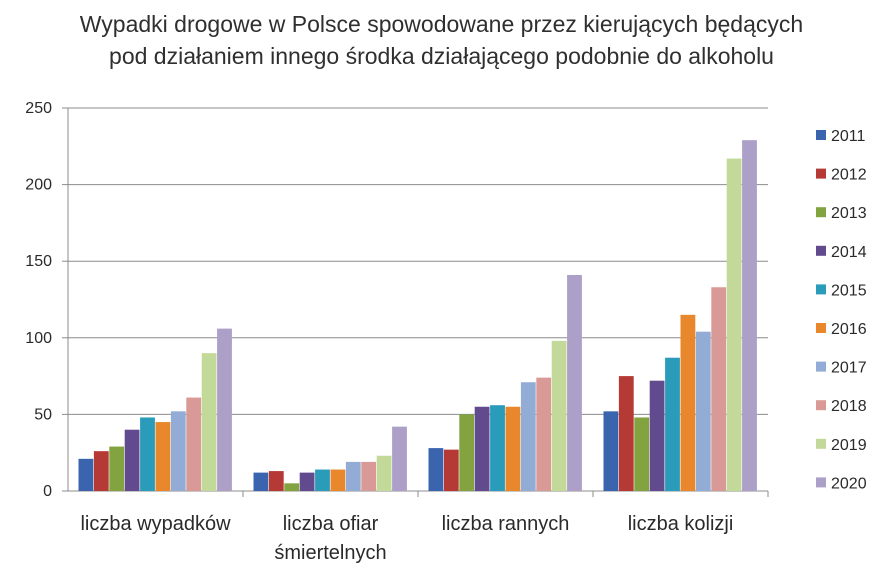  Describe the element at coordinates (38, 338) in the screenshot. I see `y-tick-label: 100` at that location.